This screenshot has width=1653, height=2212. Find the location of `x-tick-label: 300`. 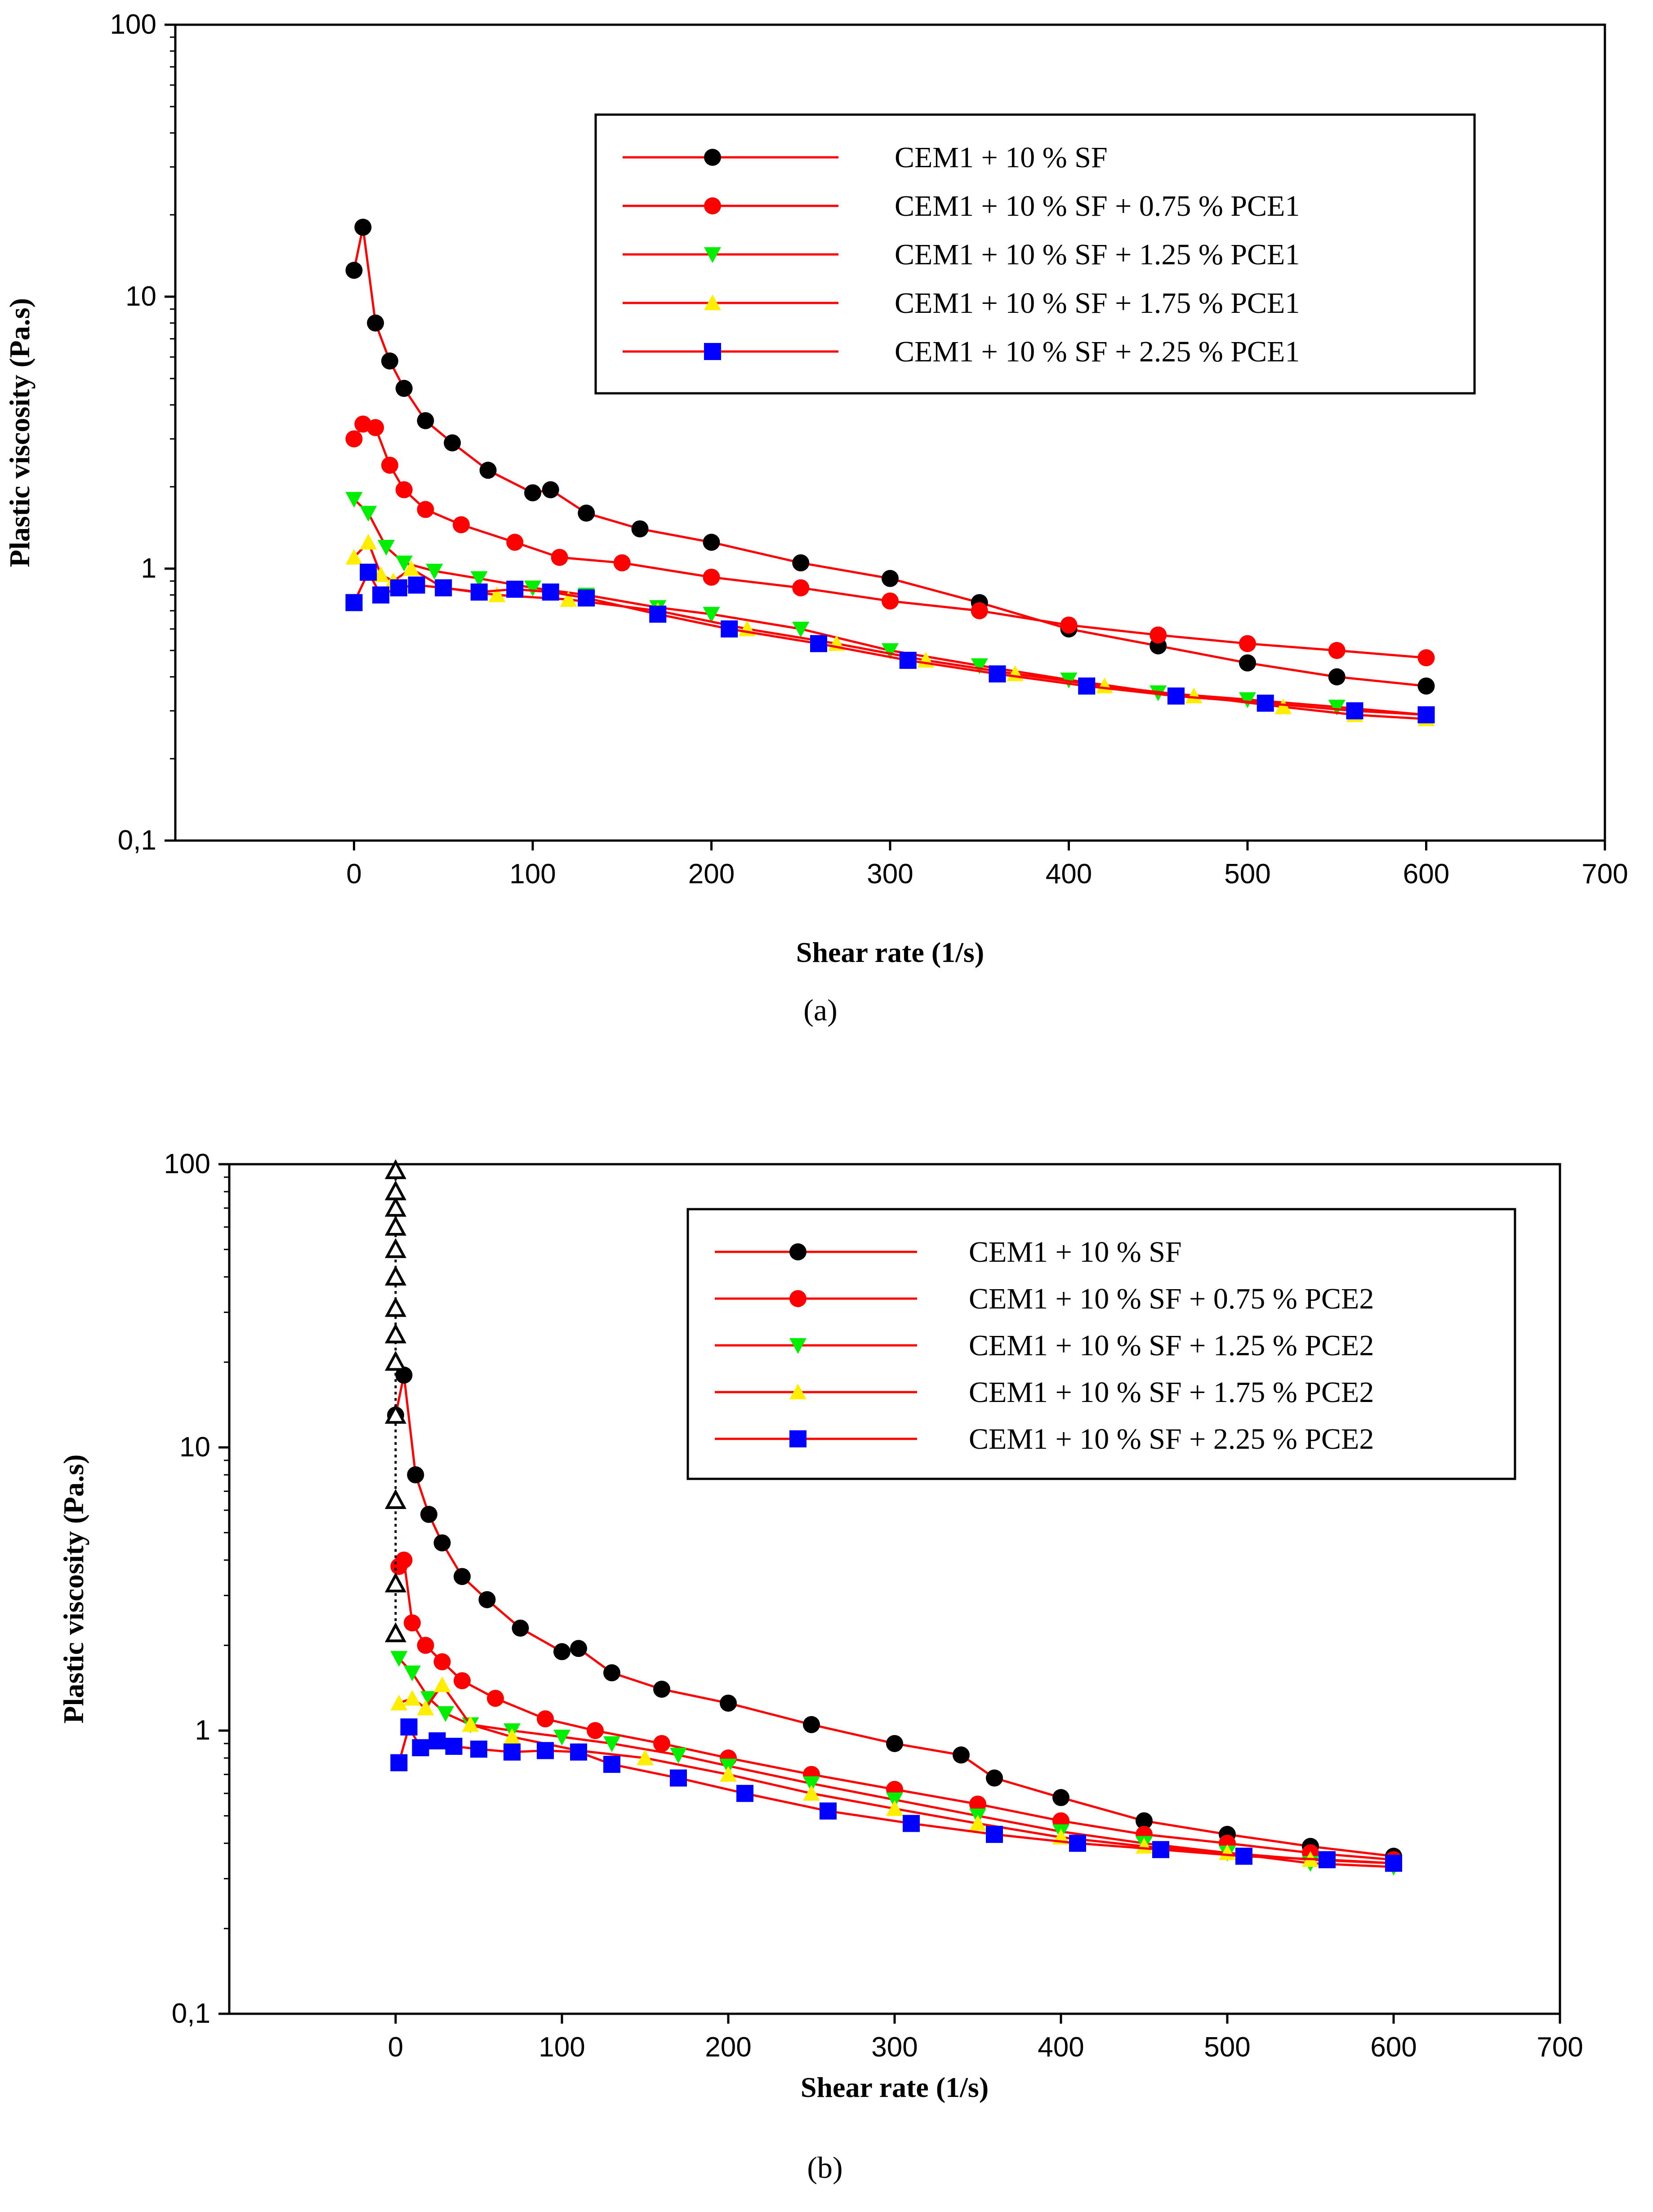

x-tick-label: 300 is located at coordinates (890, 874).